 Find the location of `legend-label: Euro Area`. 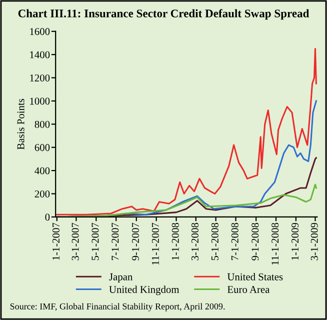

legend-label: Euro Area is located at coordinates (248, 289).